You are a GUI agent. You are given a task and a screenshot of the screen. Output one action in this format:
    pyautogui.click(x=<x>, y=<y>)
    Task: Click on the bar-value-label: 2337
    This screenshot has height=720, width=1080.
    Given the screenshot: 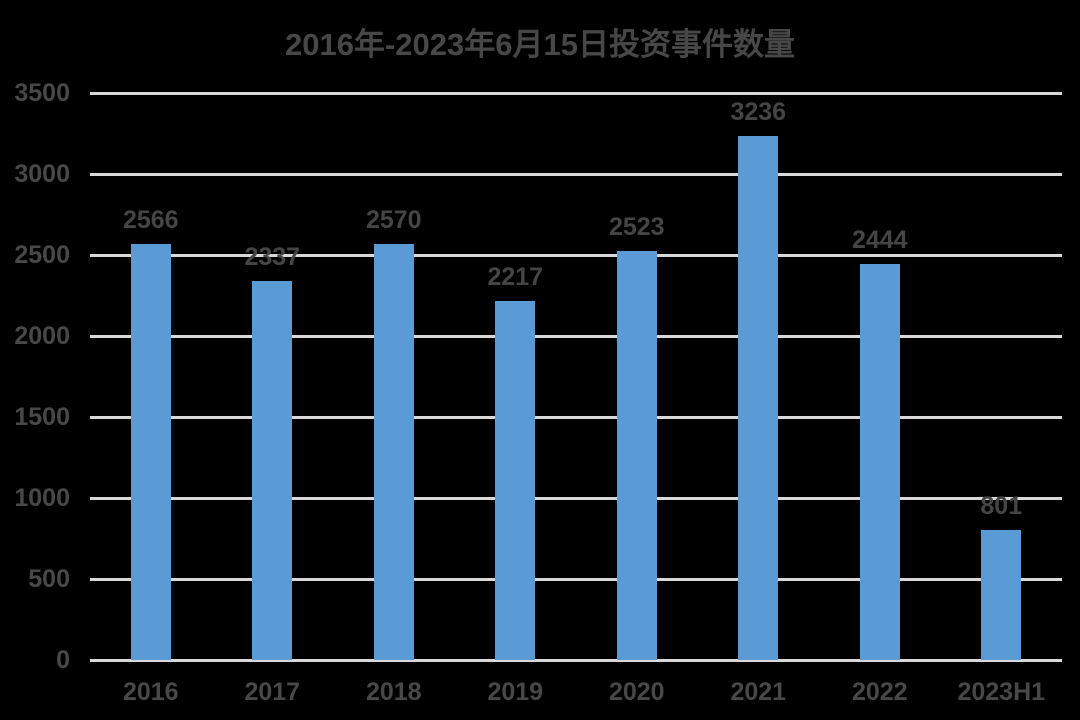 What is the action you would take?
    pyautogui.click(x=272, y=257)
    